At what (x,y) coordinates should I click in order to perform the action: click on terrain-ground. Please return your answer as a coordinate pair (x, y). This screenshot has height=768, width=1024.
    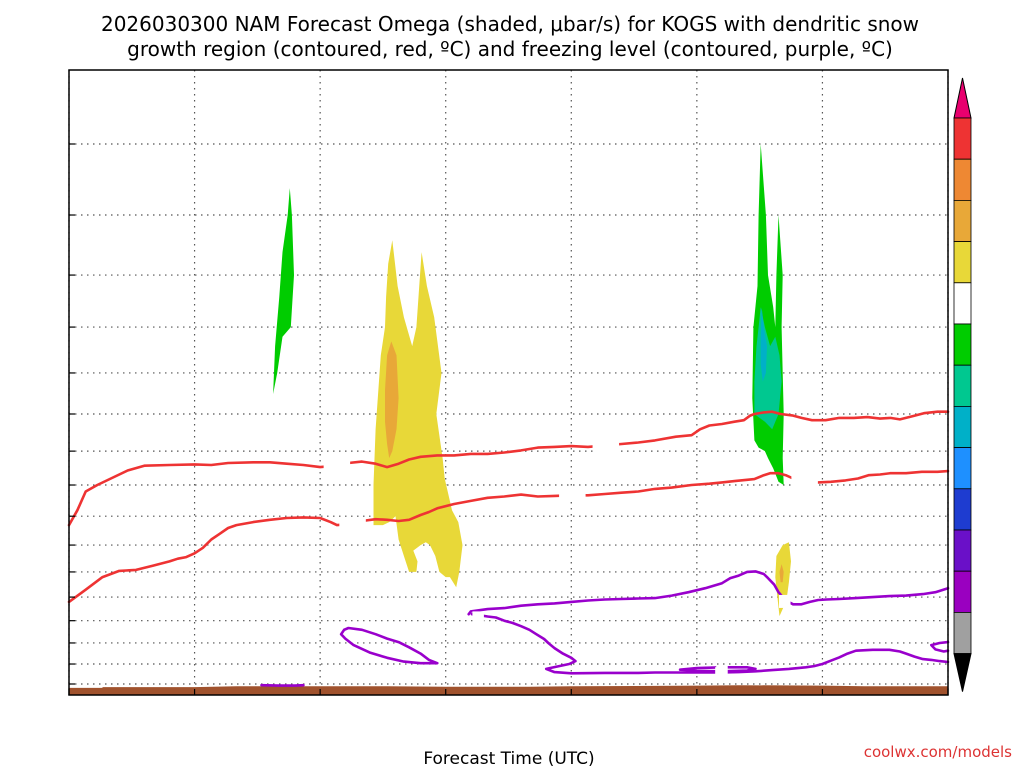
    Looking at the image, I should click on (508, 690).